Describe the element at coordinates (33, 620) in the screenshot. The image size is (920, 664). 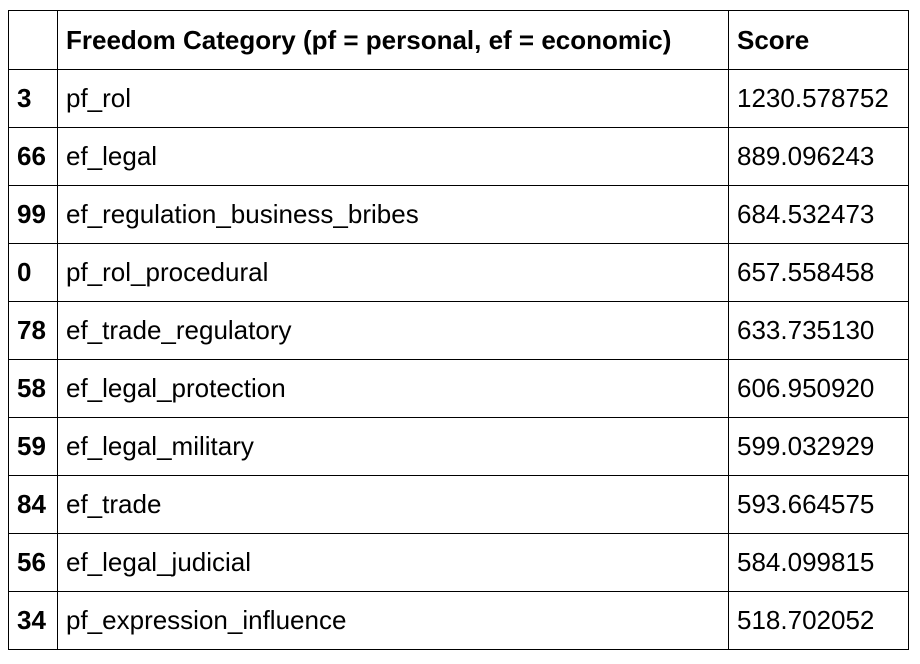
I see `row-index: 34` at that location.